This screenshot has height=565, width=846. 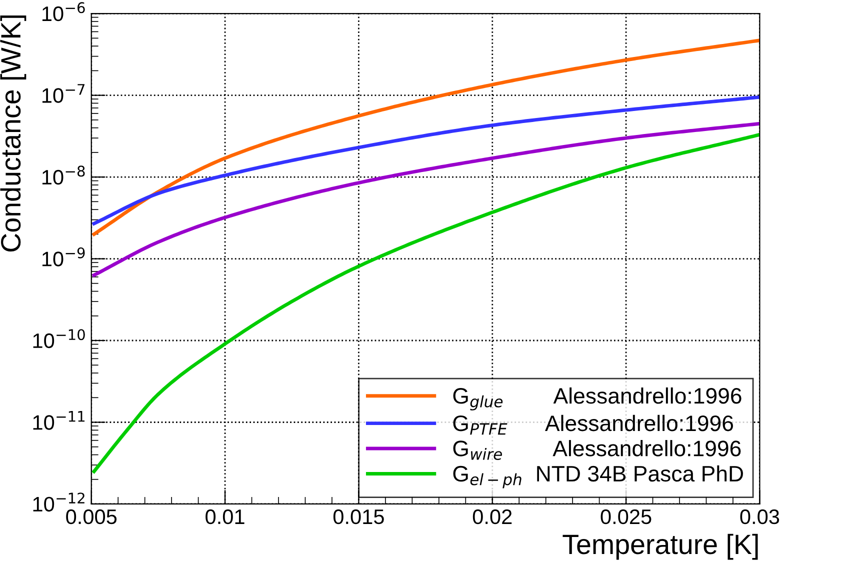 I want to click on x-tick-label: 0.02, so click(x=492, y=516).